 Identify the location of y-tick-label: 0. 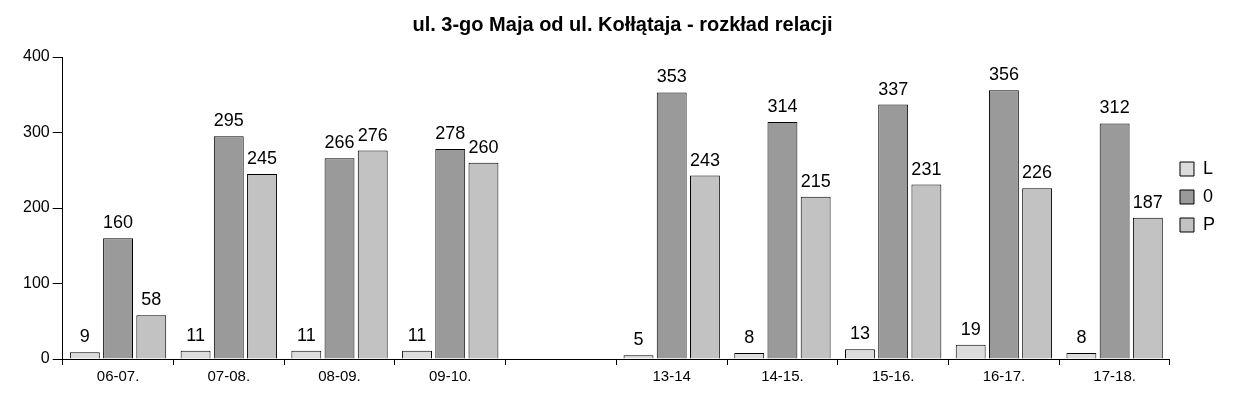
(45, 358).